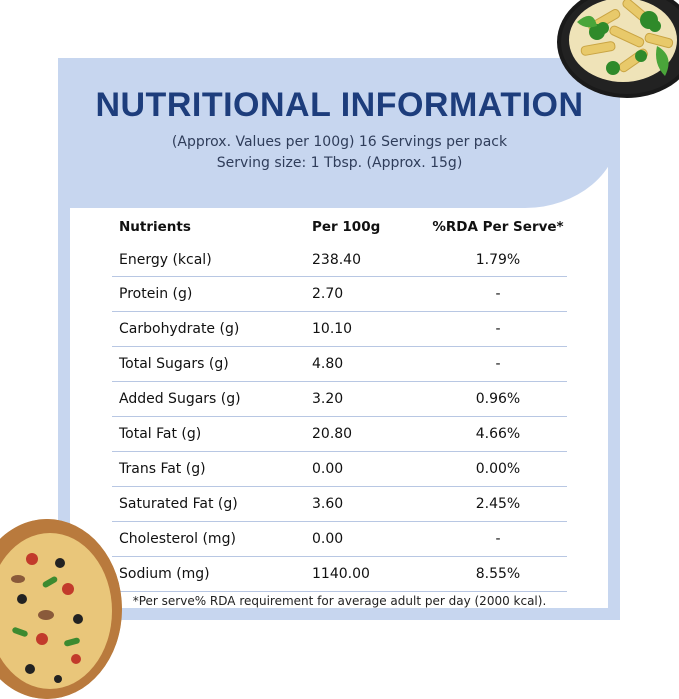 The height and width of the screenshot is (699, 679). What do you see at coordinates (328, 399) in the screenshot?
I see `per-100g-value: 3.20` at bounding box center [328, 399].